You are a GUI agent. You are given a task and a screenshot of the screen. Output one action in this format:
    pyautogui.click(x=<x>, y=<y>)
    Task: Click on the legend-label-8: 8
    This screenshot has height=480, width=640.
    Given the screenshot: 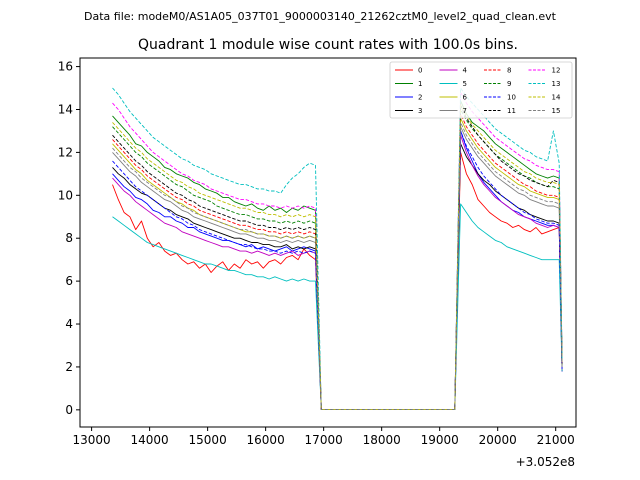 What is the action you would take?
    pyautogui.click(x=509, y=71)
    